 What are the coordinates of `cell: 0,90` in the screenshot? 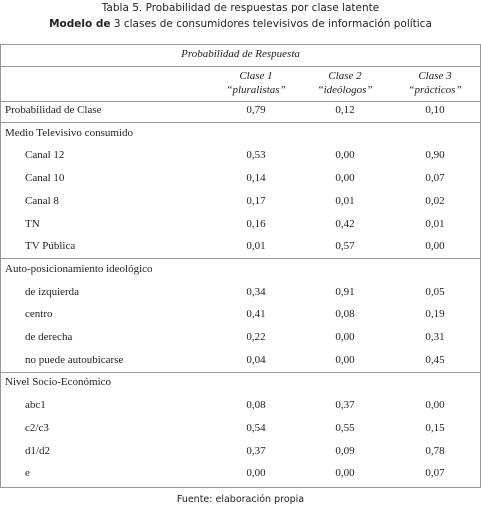 It's located at (435, 155).